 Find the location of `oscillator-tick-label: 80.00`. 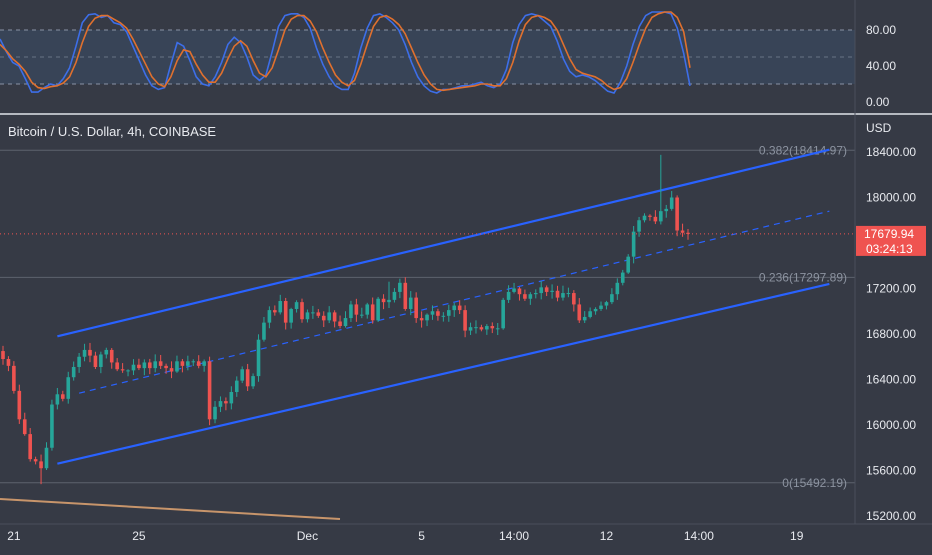

oscillator-tick-label: 80.00 is located at coordinates (881, 30).